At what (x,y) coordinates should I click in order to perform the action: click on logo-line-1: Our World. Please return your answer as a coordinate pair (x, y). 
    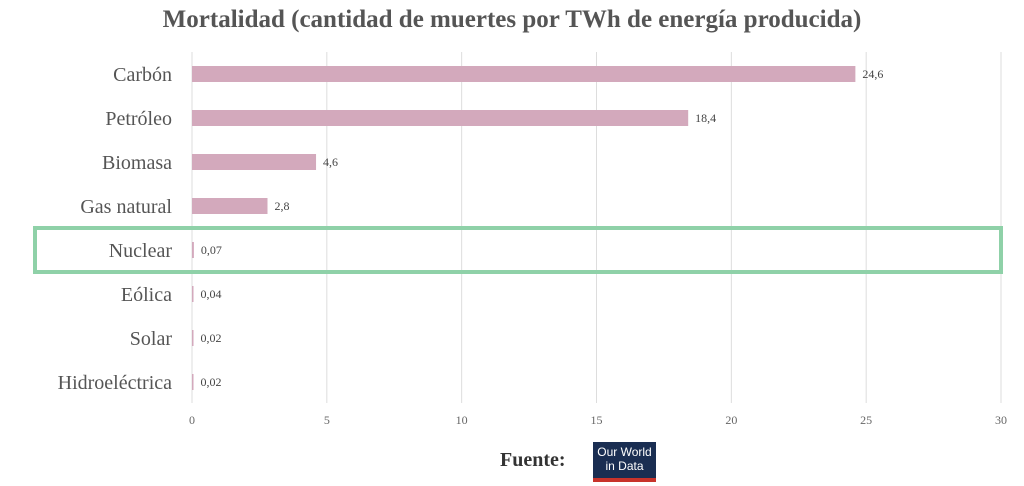
    Looking at the image, I should click on (624, 452).